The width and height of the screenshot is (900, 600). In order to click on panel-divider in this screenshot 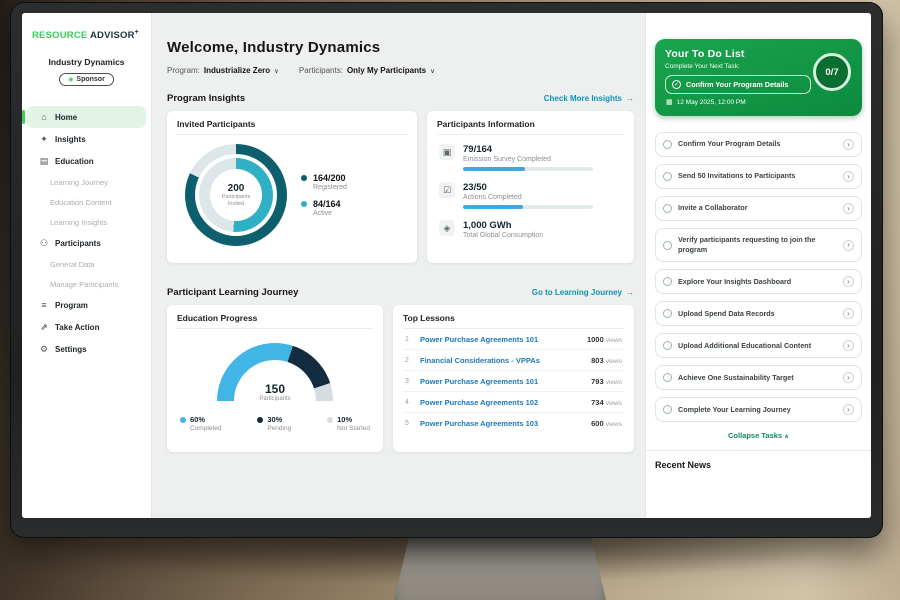, I will do `click(758, 451)`.